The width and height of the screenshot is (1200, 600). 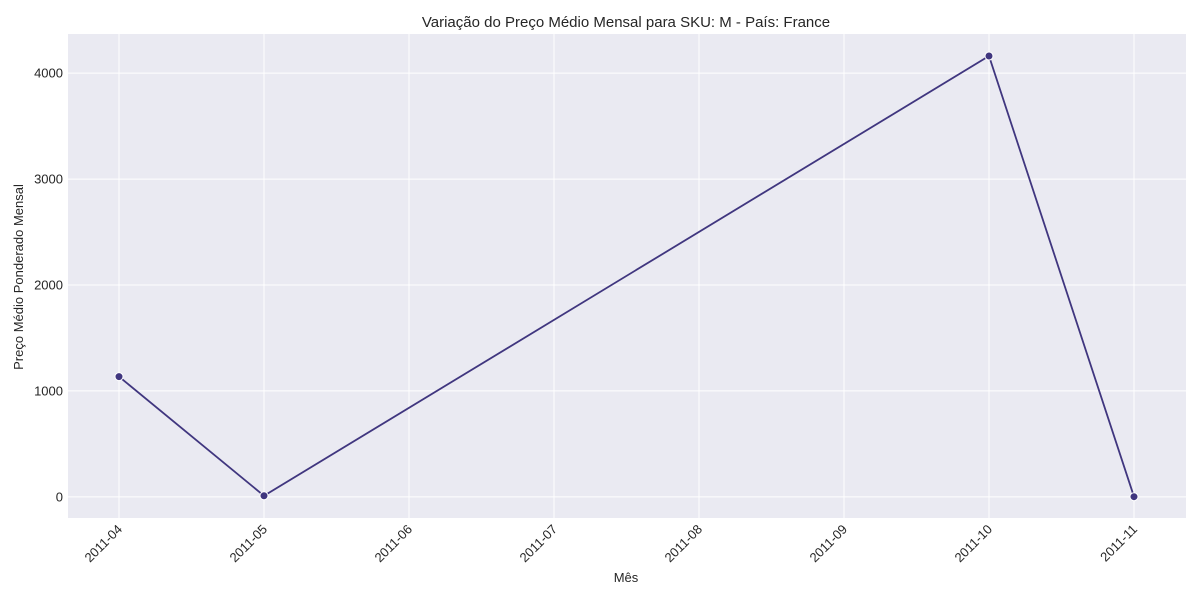 I want to click on y-axis-ticks: 0 1000 2000 3000 4000, so click(x=48, y=285).